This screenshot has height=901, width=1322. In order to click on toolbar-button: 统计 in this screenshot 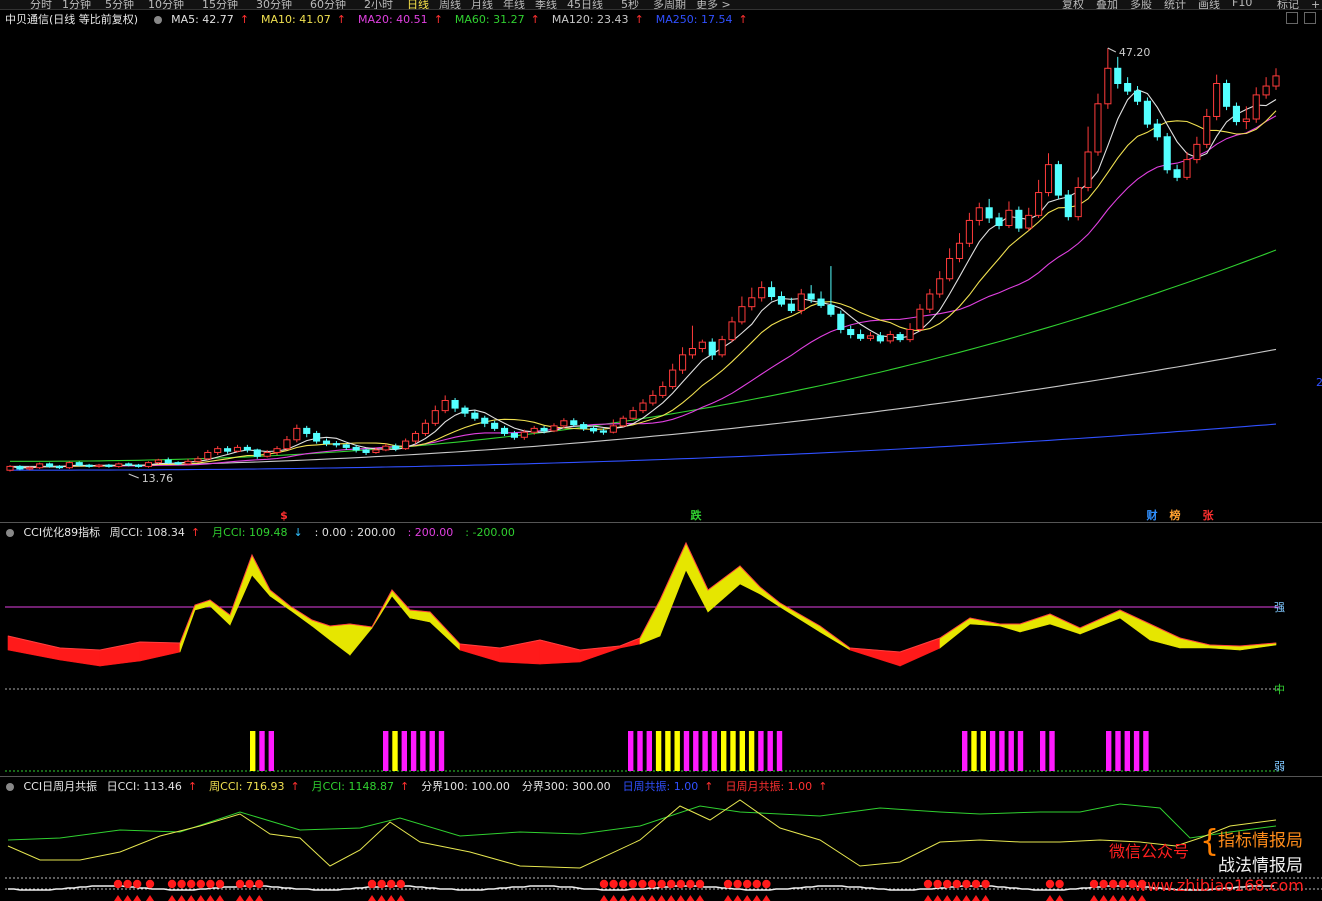, I will do `click(1175, 5)`.